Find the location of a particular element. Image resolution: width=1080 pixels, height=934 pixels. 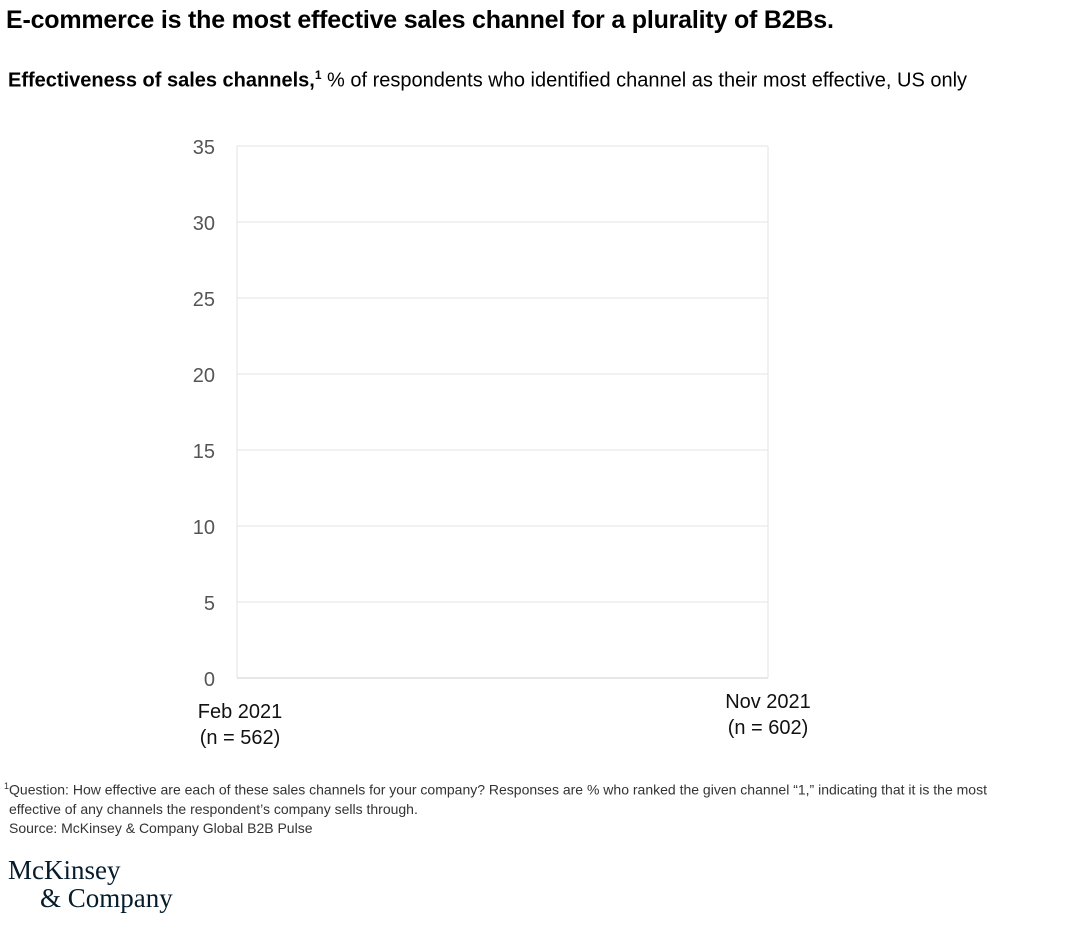

mckinsey-logo: McKinsey & Company is located at coordinates (90, 884).